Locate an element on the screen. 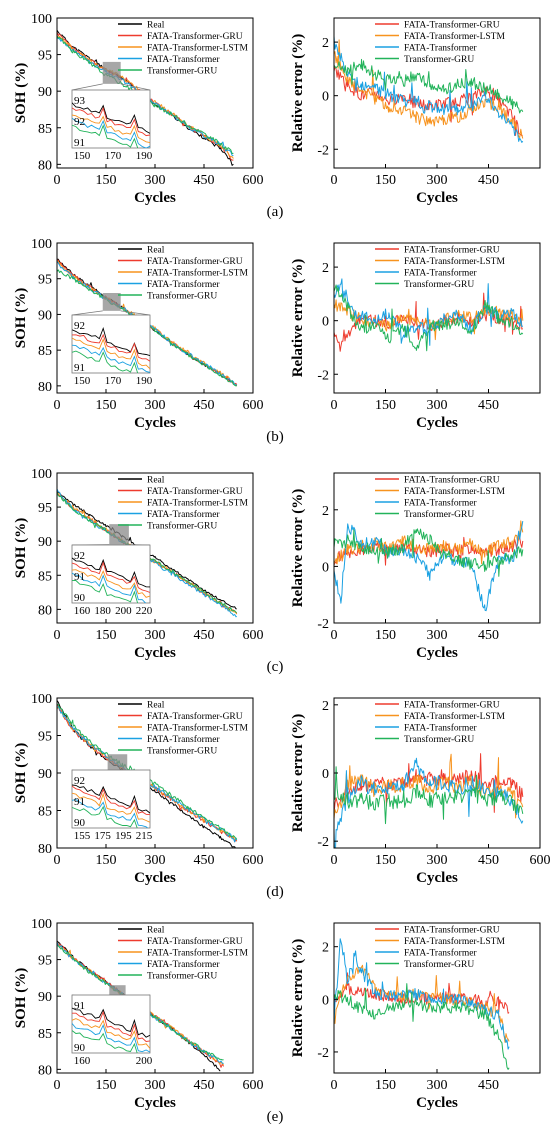 This screenshot has height=1138, width=550. soh-ytick-label: 80 is located at coordinates (45, 387).